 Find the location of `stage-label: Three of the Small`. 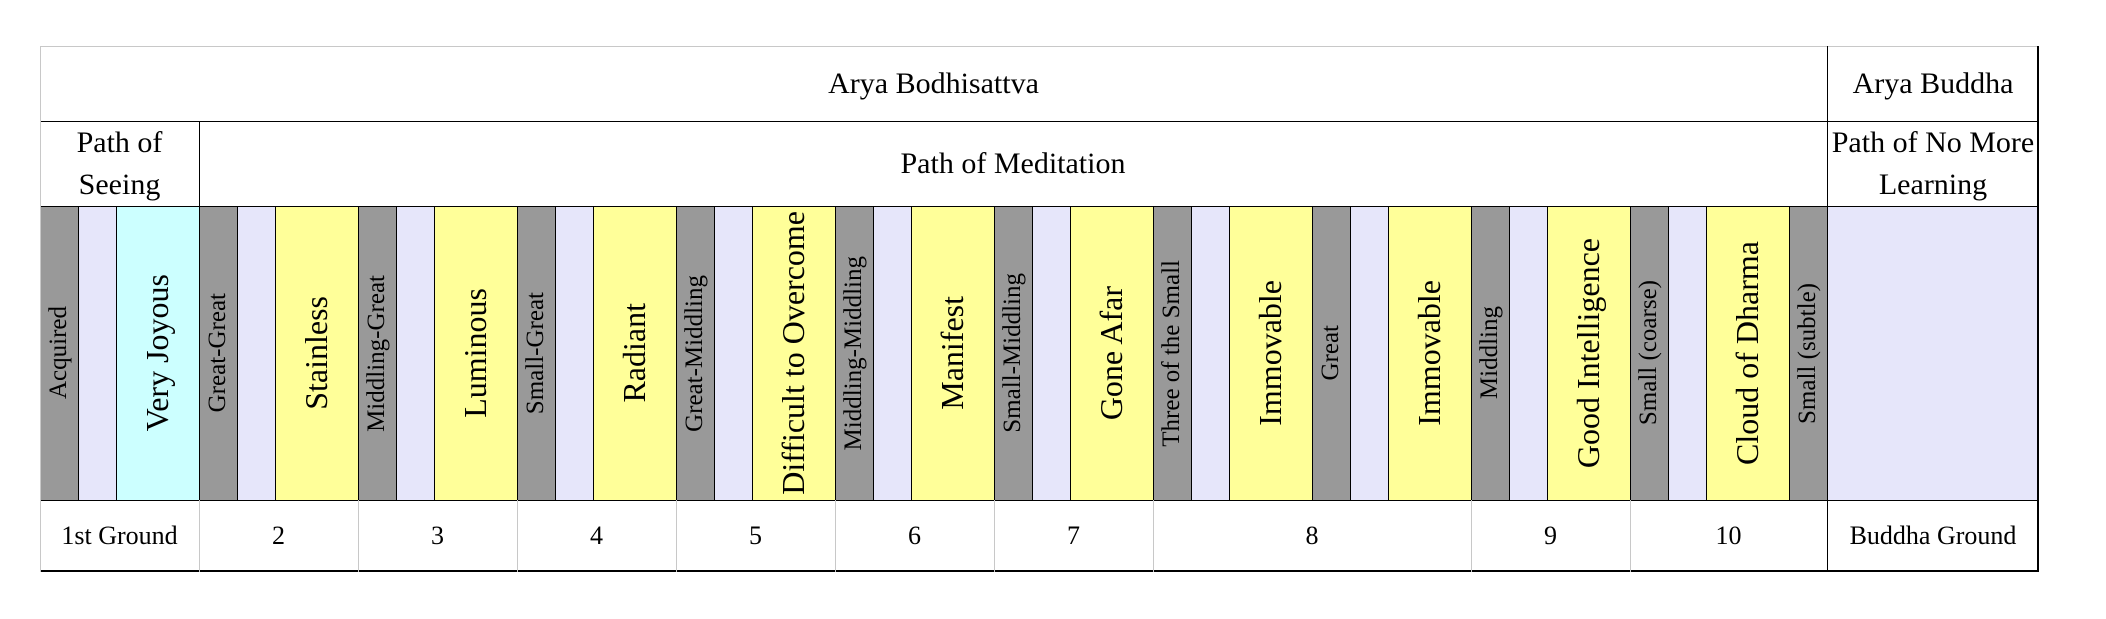

stage-label: Three of the Small is located at coordinates (1171, 353).